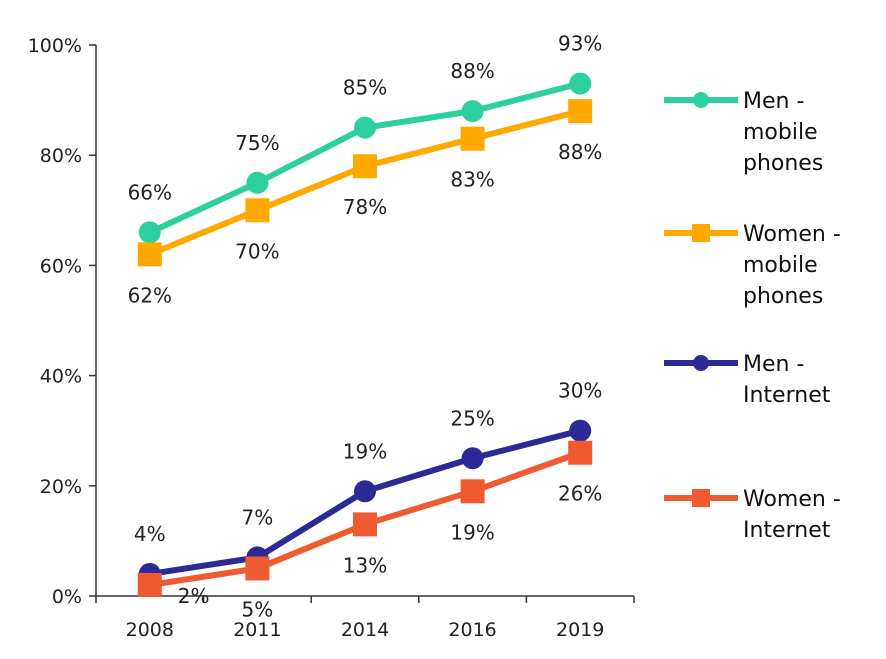  Describe the element at coordinates (150, 534) in the screenshot. I see `data-label: 4%` at that location.